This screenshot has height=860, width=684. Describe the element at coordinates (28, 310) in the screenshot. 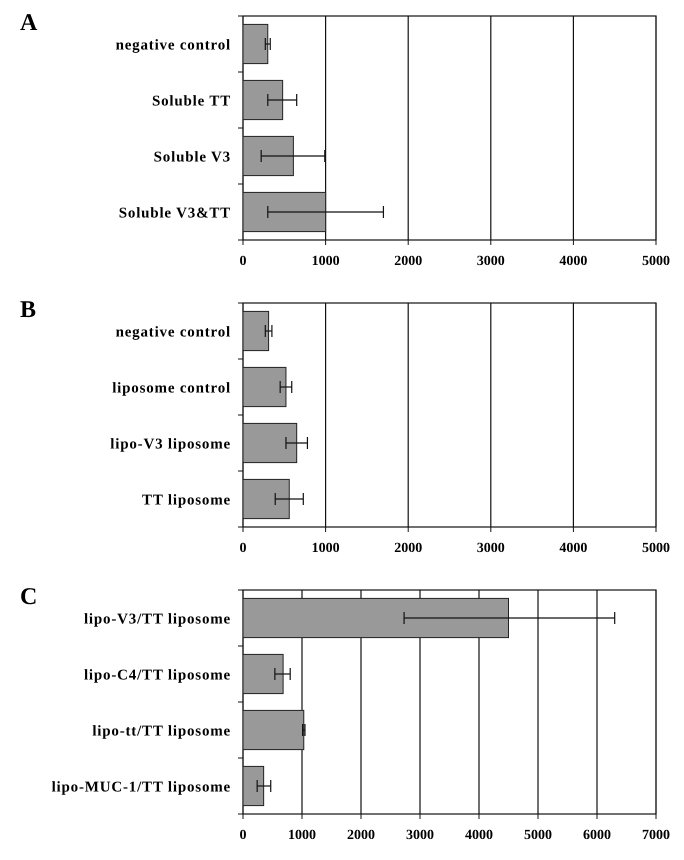

I see `text: B` at that location.